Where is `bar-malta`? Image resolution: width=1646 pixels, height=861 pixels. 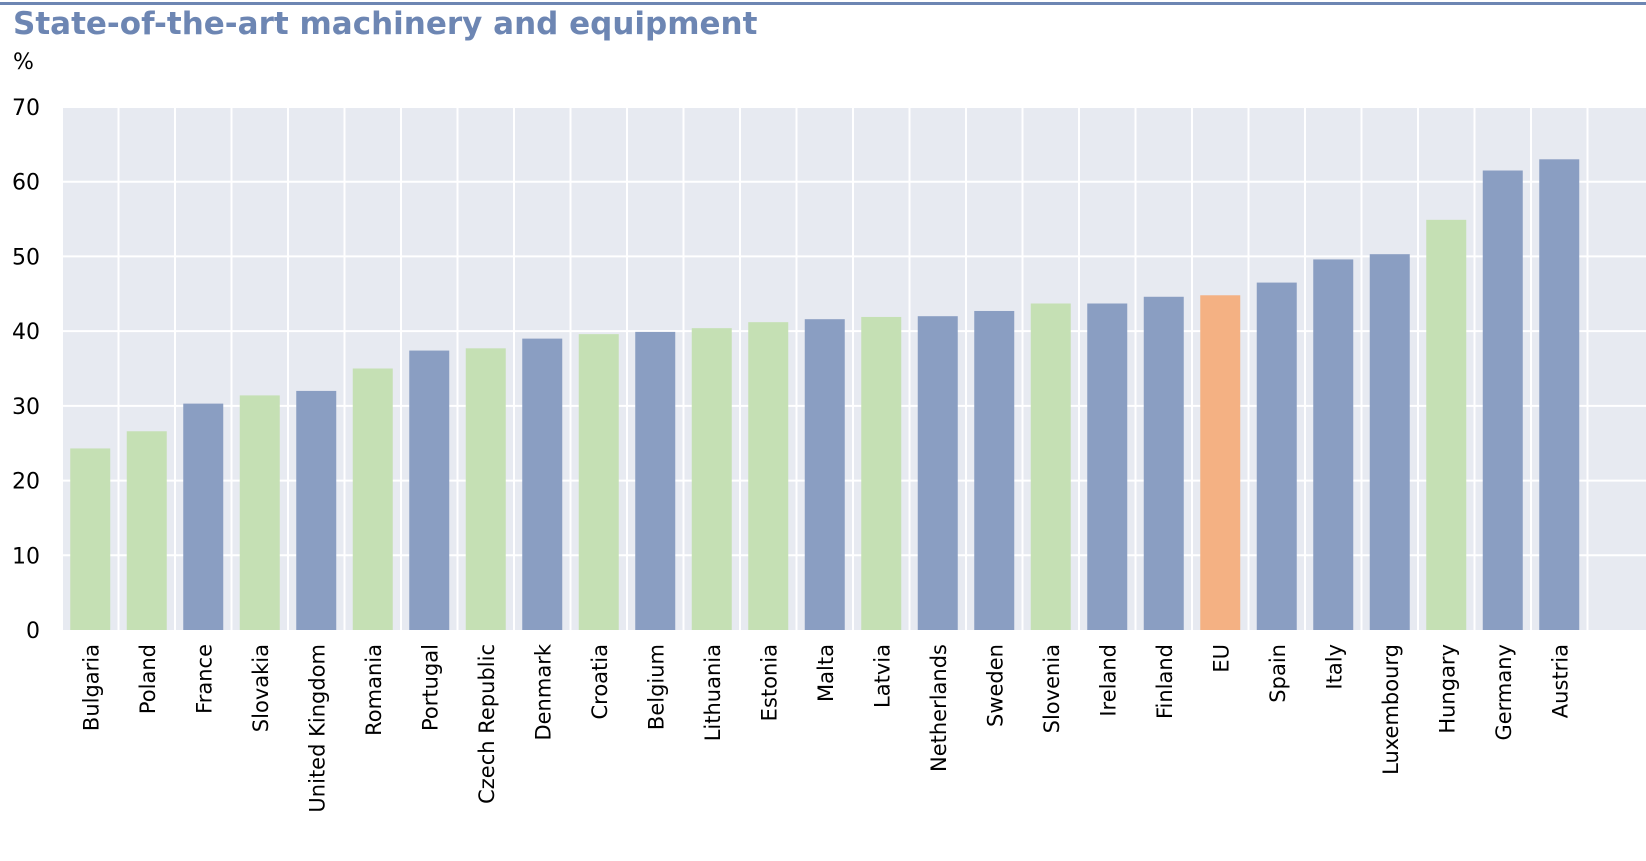 bar-malta is located at coordinates (824, 474).